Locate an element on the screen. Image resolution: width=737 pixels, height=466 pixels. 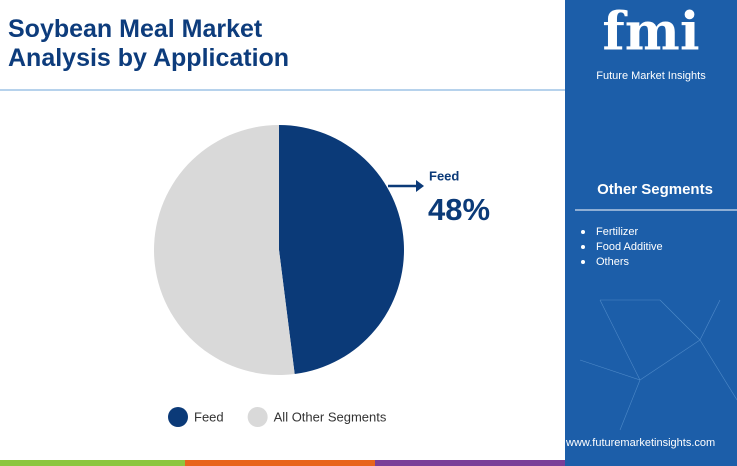
title-line: Soybean Meal Market is located at coordinates (135, 29).